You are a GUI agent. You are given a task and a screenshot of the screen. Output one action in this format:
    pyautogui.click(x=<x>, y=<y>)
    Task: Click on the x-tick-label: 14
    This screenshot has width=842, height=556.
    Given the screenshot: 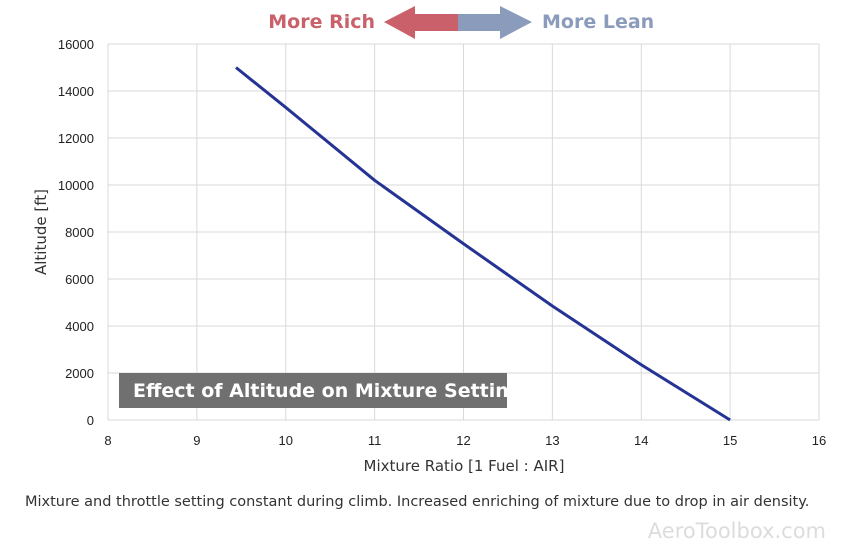 What is the action you would take?
    pyautogui.click(x=641, y=440)
    